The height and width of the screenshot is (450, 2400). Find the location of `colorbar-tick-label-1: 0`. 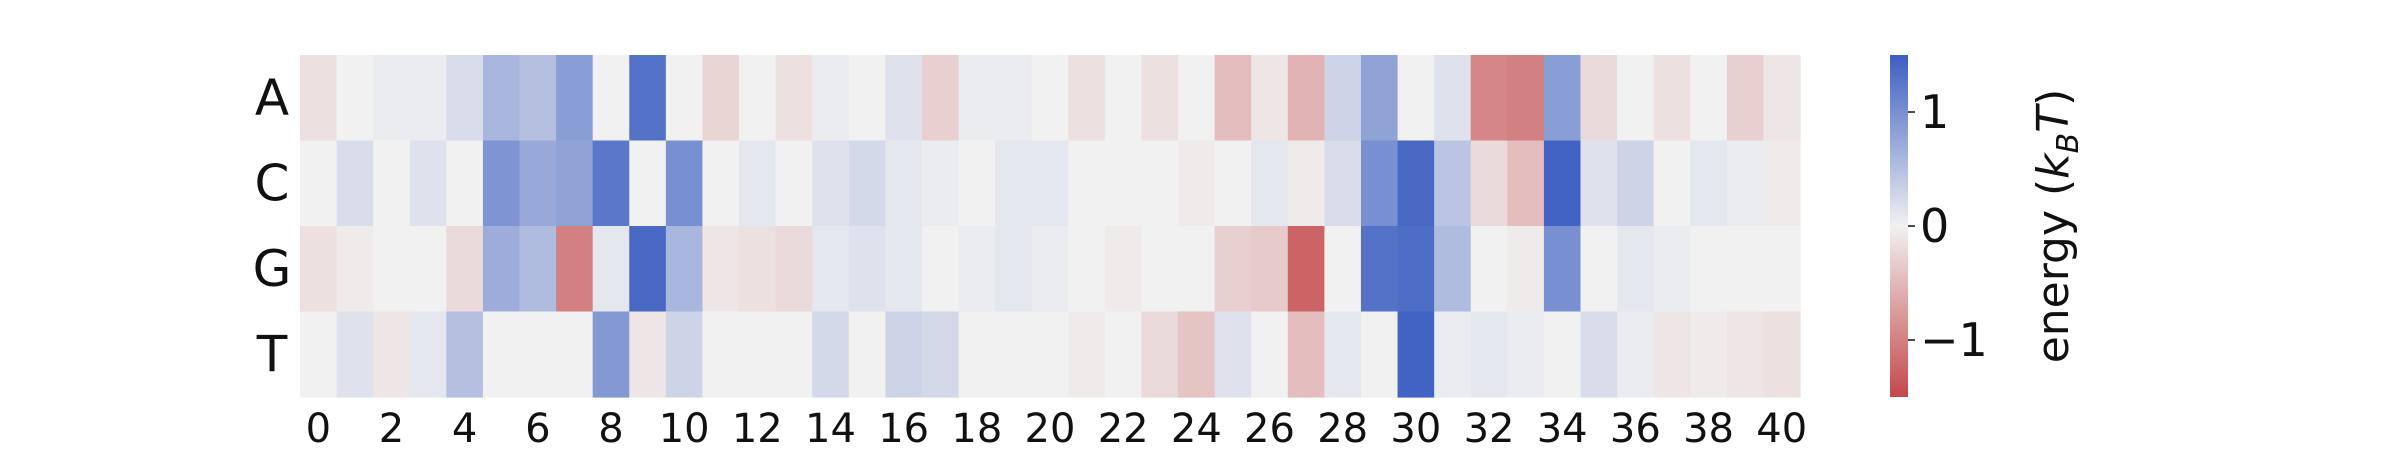

colorbar-tick-label-1: 0 is located at coordinates (1934, 226).